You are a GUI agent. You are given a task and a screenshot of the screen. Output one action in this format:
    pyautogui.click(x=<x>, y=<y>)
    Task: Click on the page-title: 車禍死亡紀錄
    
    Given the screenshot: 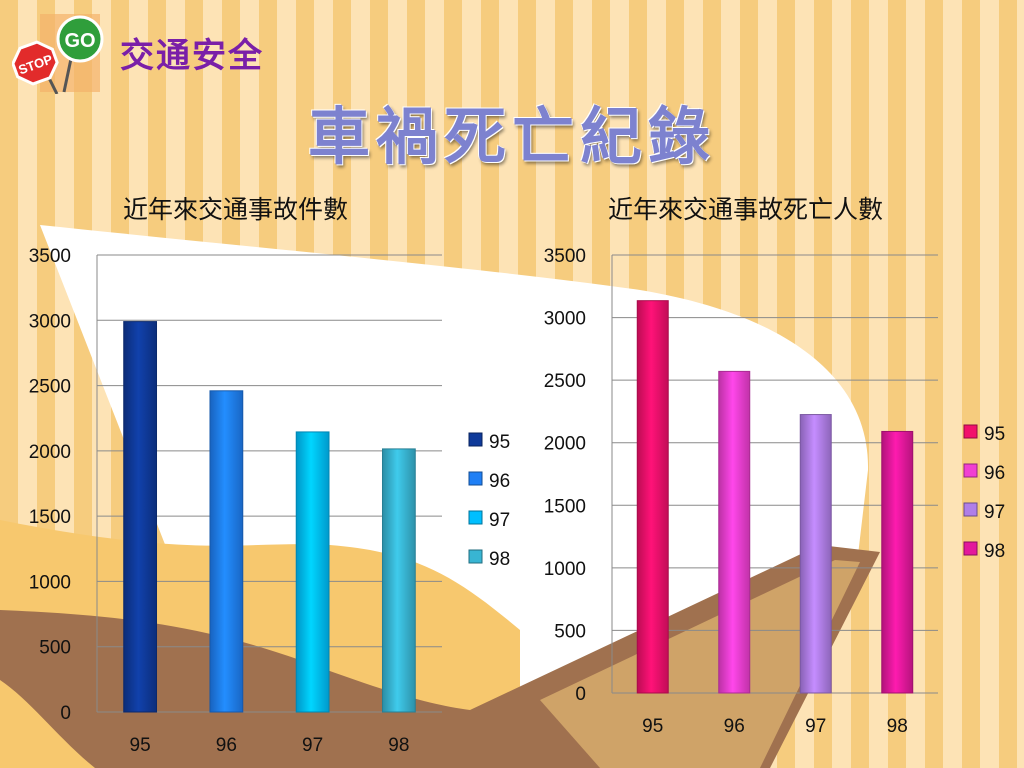 What is the action you would take?
    pyautogui.click(x=511, y=136)
    